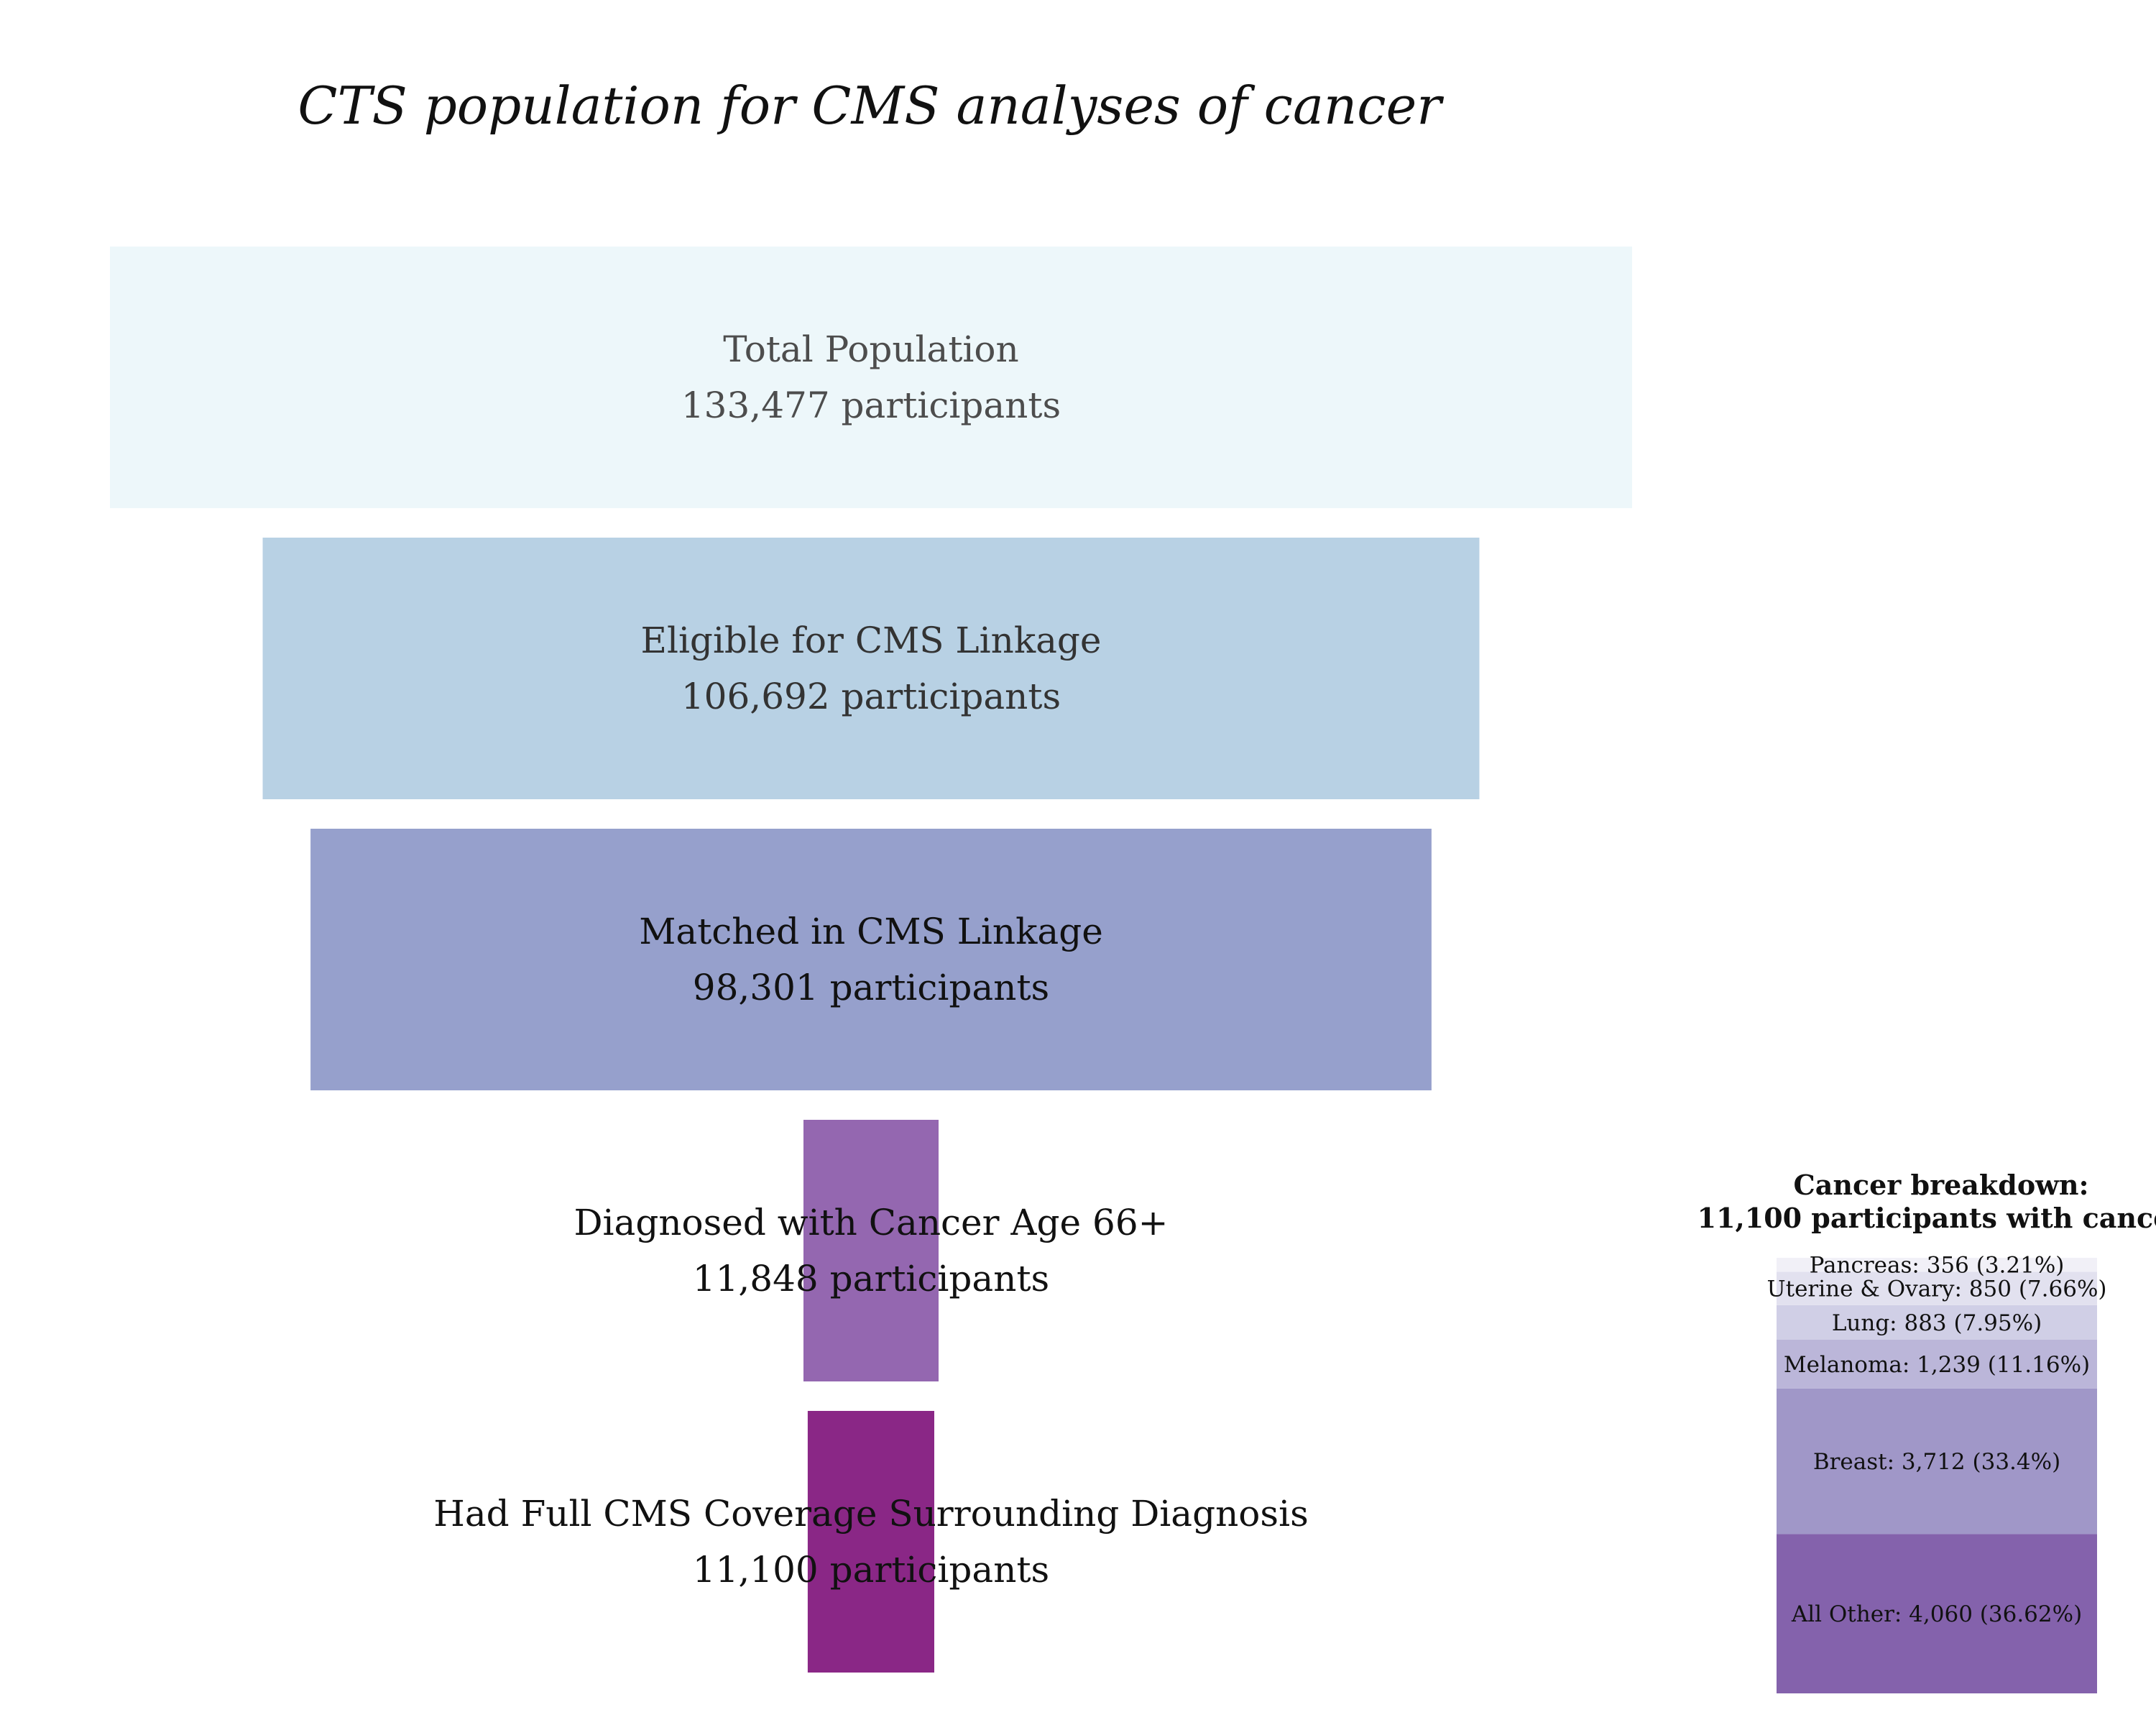 The width and height of the screenshot is (2156, 1725). What do you see at coordinates (1937, 1323) in the screenshot?
I see `breakdown-segment-label: Lung: 883 (7.95%)` at bounding box center [1937, 1323].